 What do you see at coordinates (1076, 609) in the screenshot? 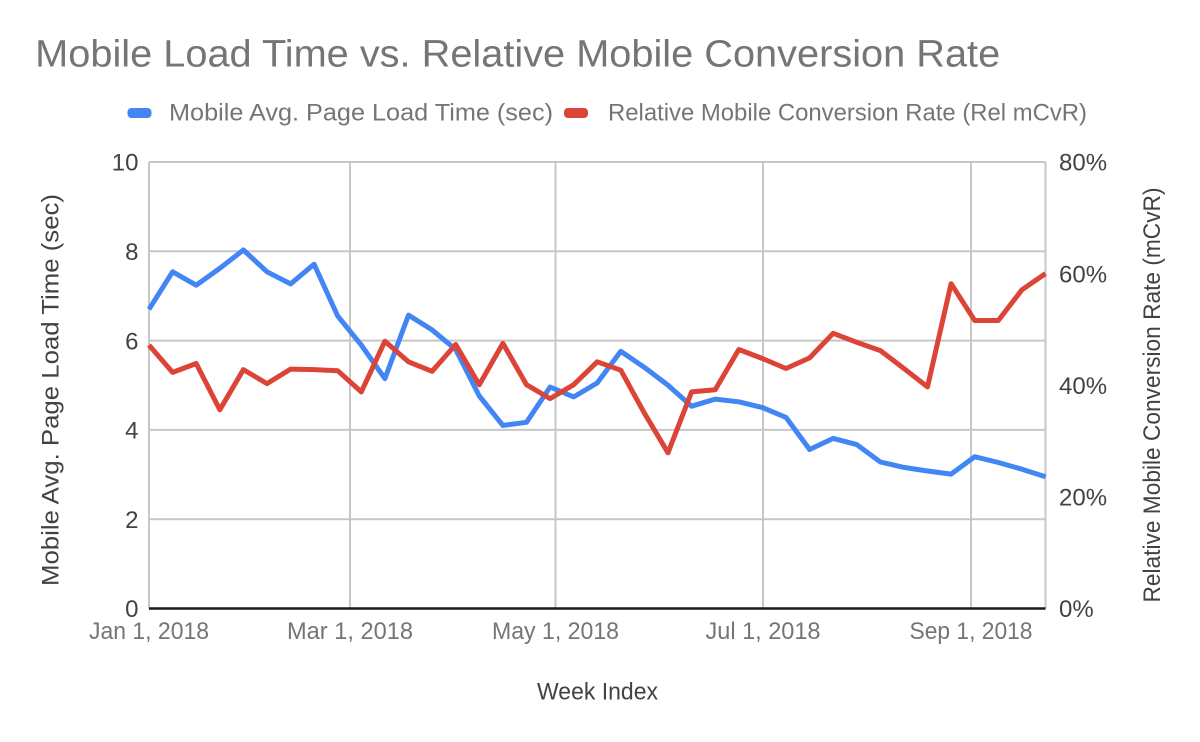
I see `svg-text: 0%` at bounding box center [1076, 609].